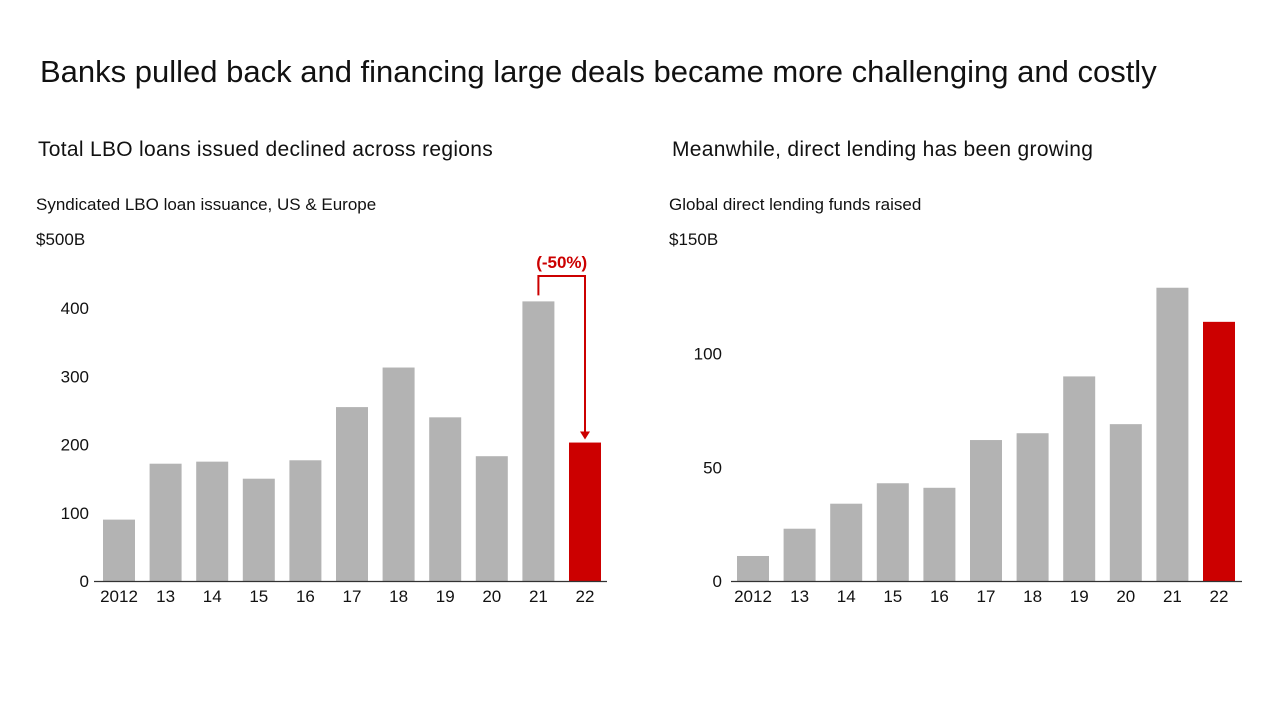 This screenshot has width=1280, height=720. What do you see at coordinates (61, 239) in the screenshot?
I see `left-chart-unit-label: $500B` at bounding box center [61, 239].